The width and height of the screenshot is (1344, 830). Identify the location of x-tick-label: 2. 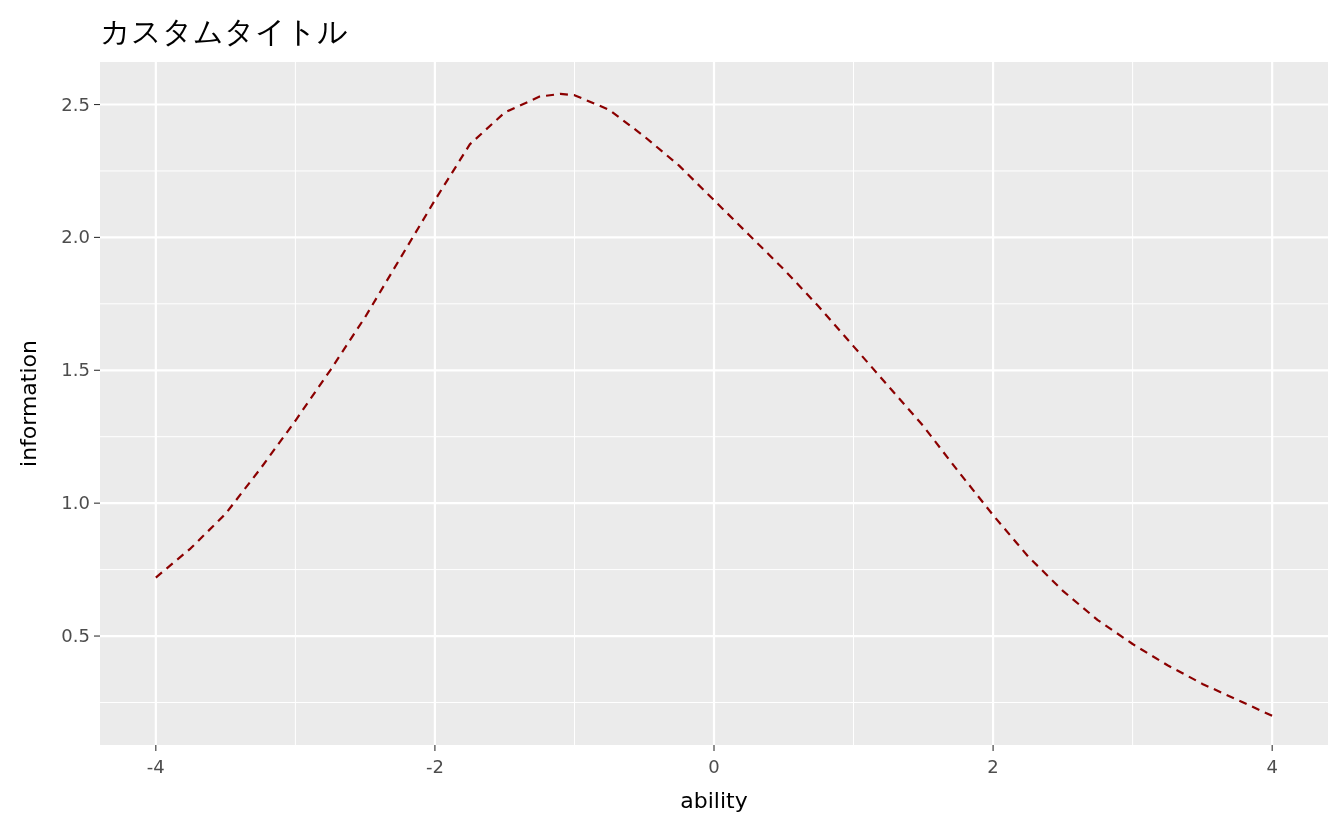
(993, 766).